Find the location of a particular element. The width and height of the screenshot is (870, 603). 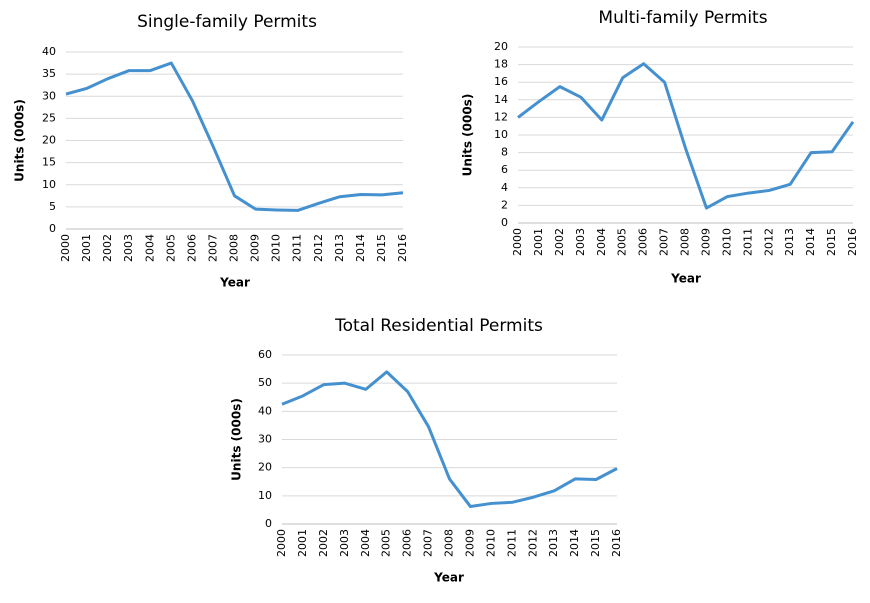

y-tick-label: 5 is located at coordinates (52, 206).